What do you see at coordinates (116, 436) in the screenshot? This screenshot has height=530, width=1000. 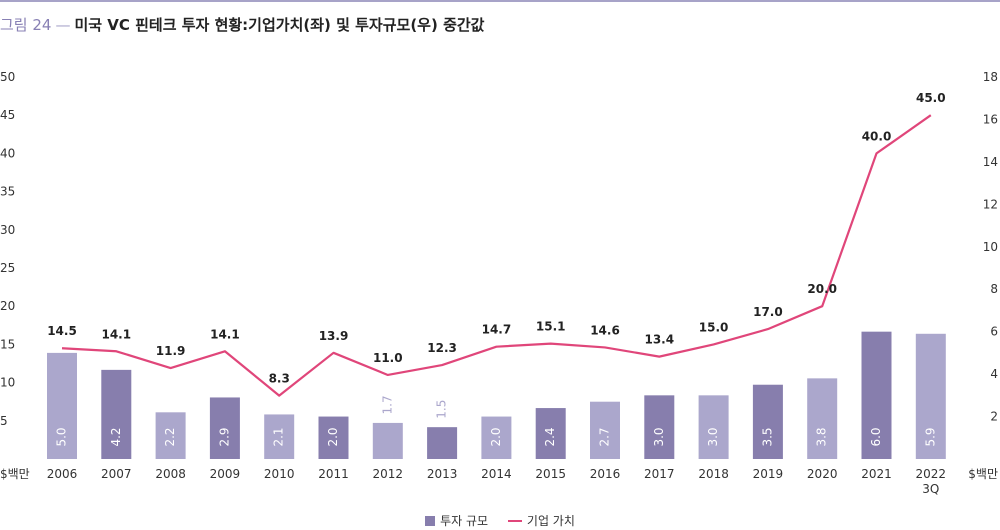 I see `bar-value-label: 4.2` at bounding box center [116, 436].